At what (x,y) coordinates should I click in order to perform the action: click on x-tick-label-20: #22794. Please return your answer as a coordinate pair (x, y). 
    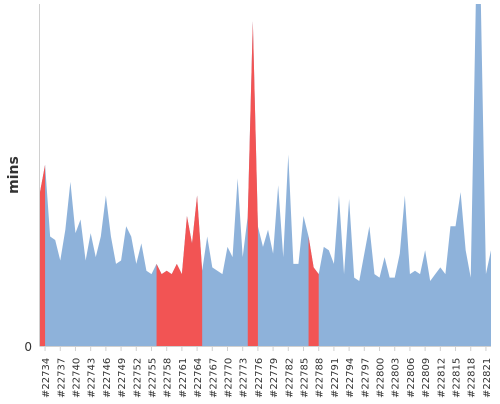
    Looking at the image, I should click on (350, 378).